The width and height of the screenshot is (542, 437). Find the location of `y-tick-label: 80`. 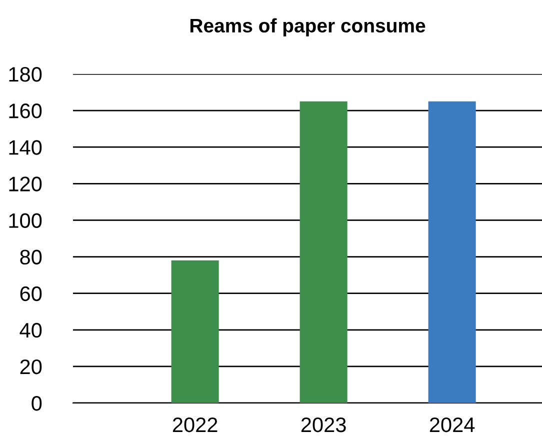

y-tick-label: 80 is located at coordinates (31, 257).